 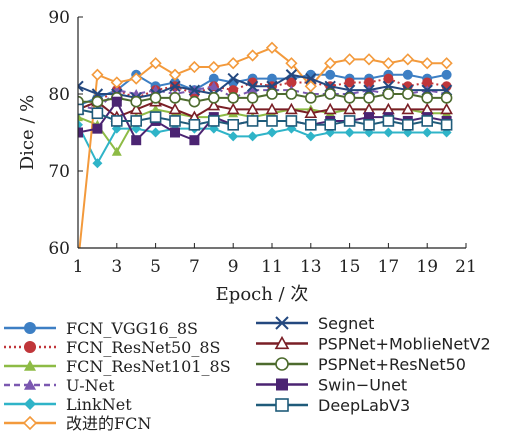 What do you see at coordinates (350, 267) in the screenshot?
I see `x-tick-label: 15` at bounding box center [350, 267].